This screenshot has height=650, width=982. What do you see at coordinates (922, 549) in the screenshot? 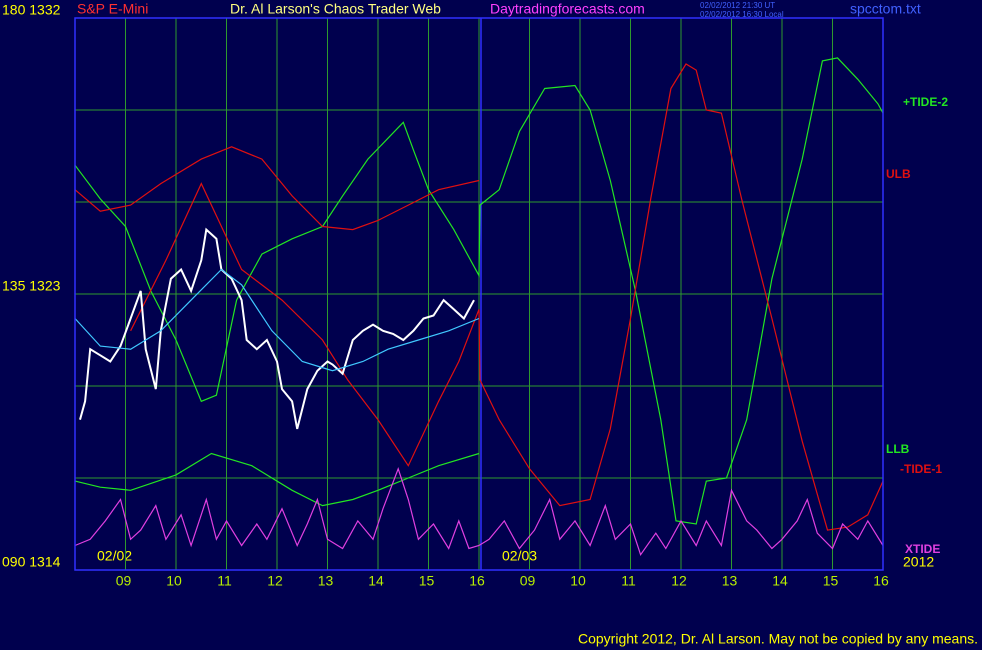
I see `legend-label: XTIDE` at bounding box center [922, 549].